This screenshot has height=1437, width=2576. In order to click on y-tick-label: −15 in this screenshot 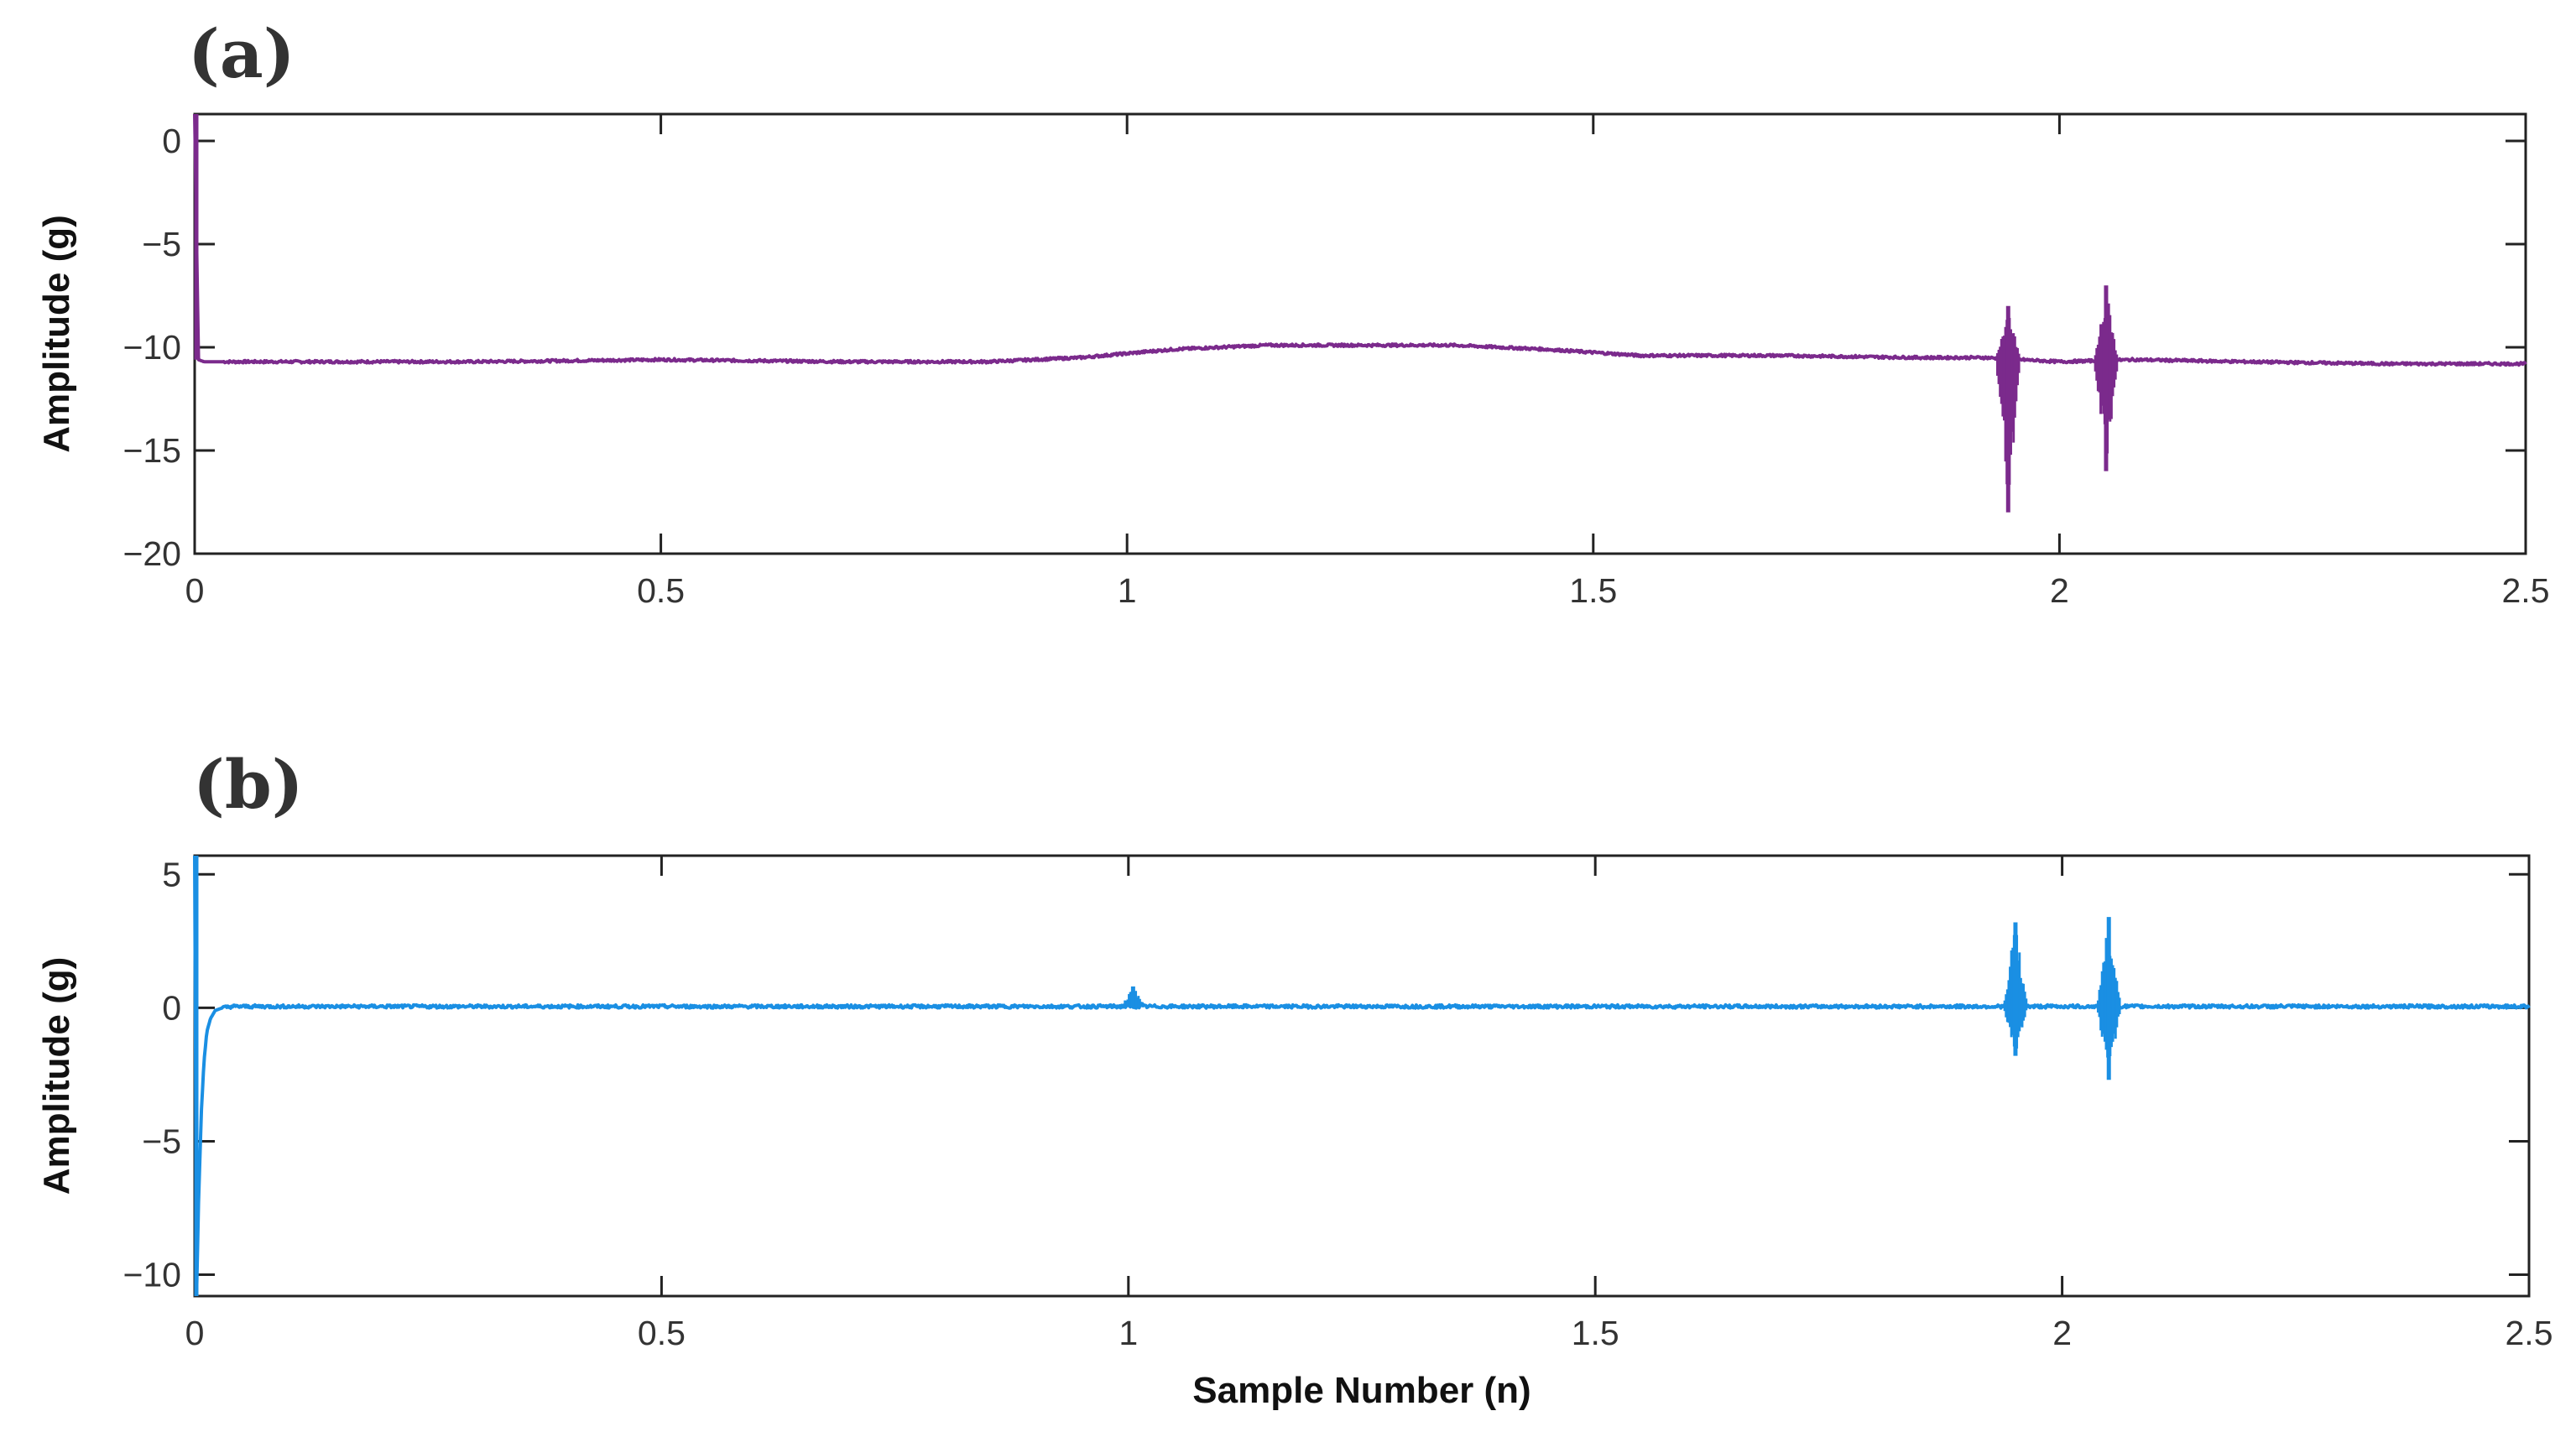, I will do `click(152, 451)`.